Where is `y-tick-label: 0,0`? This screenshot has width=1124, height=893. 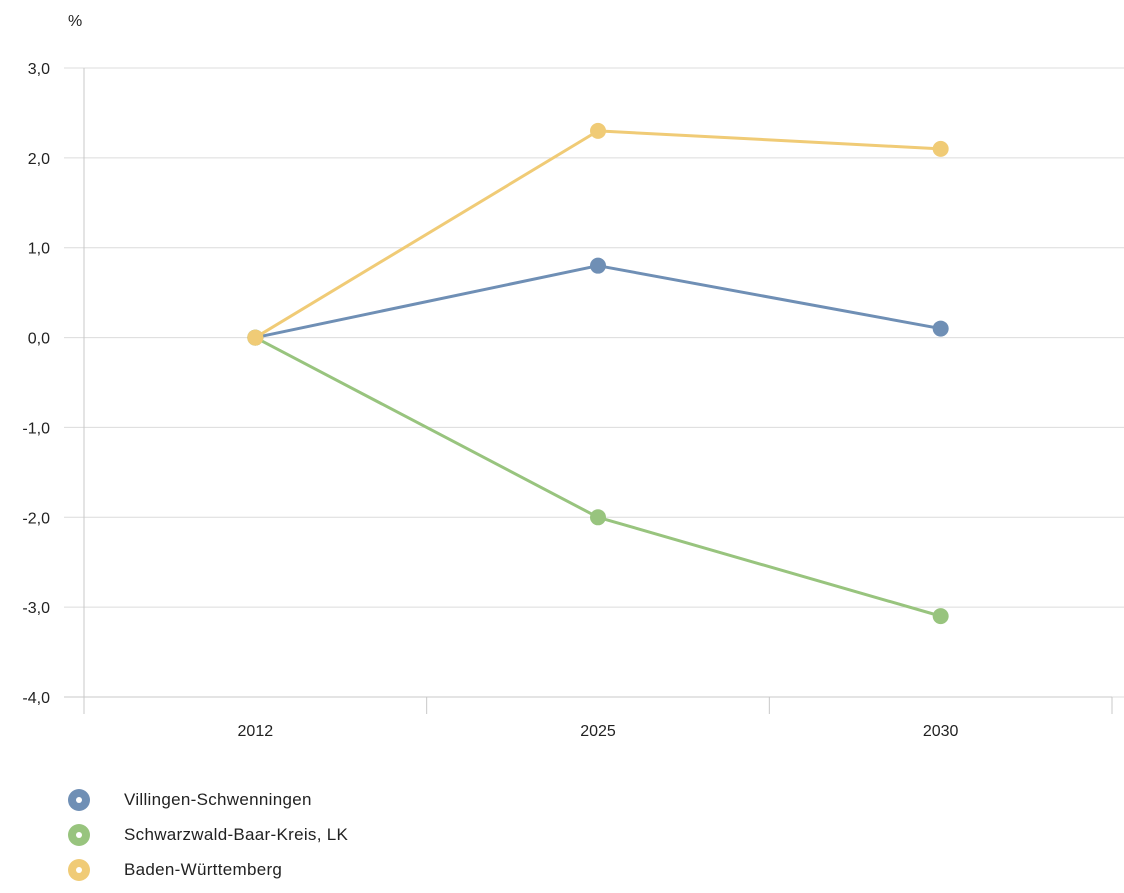 y-tick-label: 0,0 is located at coordinates (39, 339).